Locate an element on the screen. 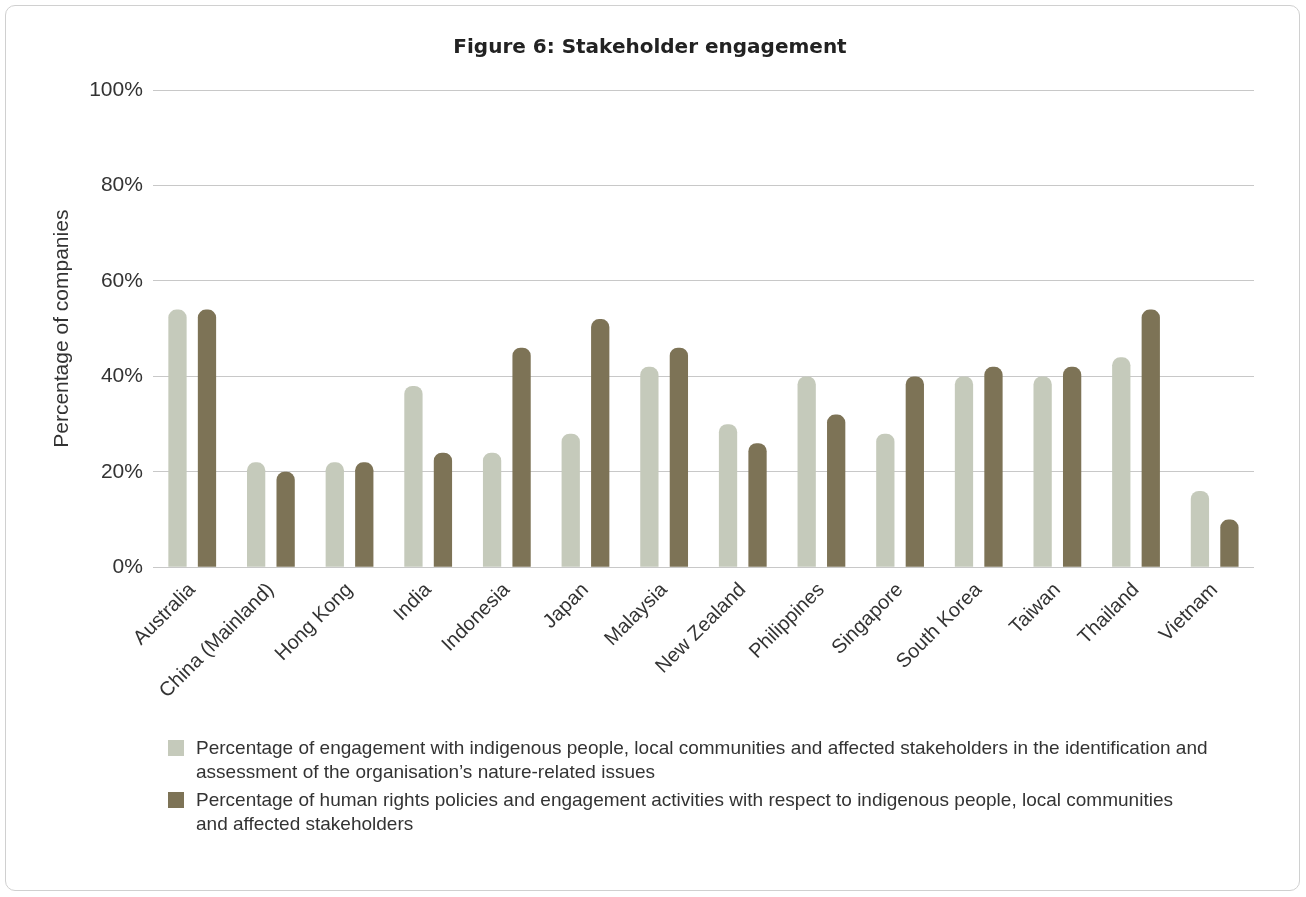 The image size is (1306, 897). y-axis-title: Percentage of companies is located at coordinates (61, 328).